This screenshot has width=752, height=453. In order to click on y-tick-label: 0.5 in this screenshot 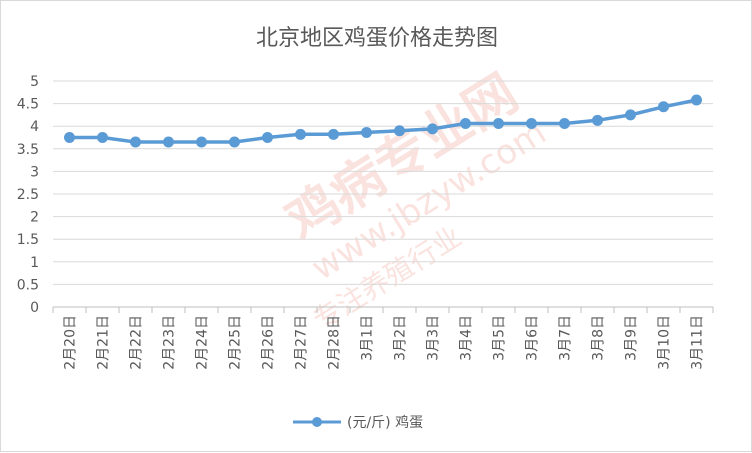, I will do `click(28, 285)`.